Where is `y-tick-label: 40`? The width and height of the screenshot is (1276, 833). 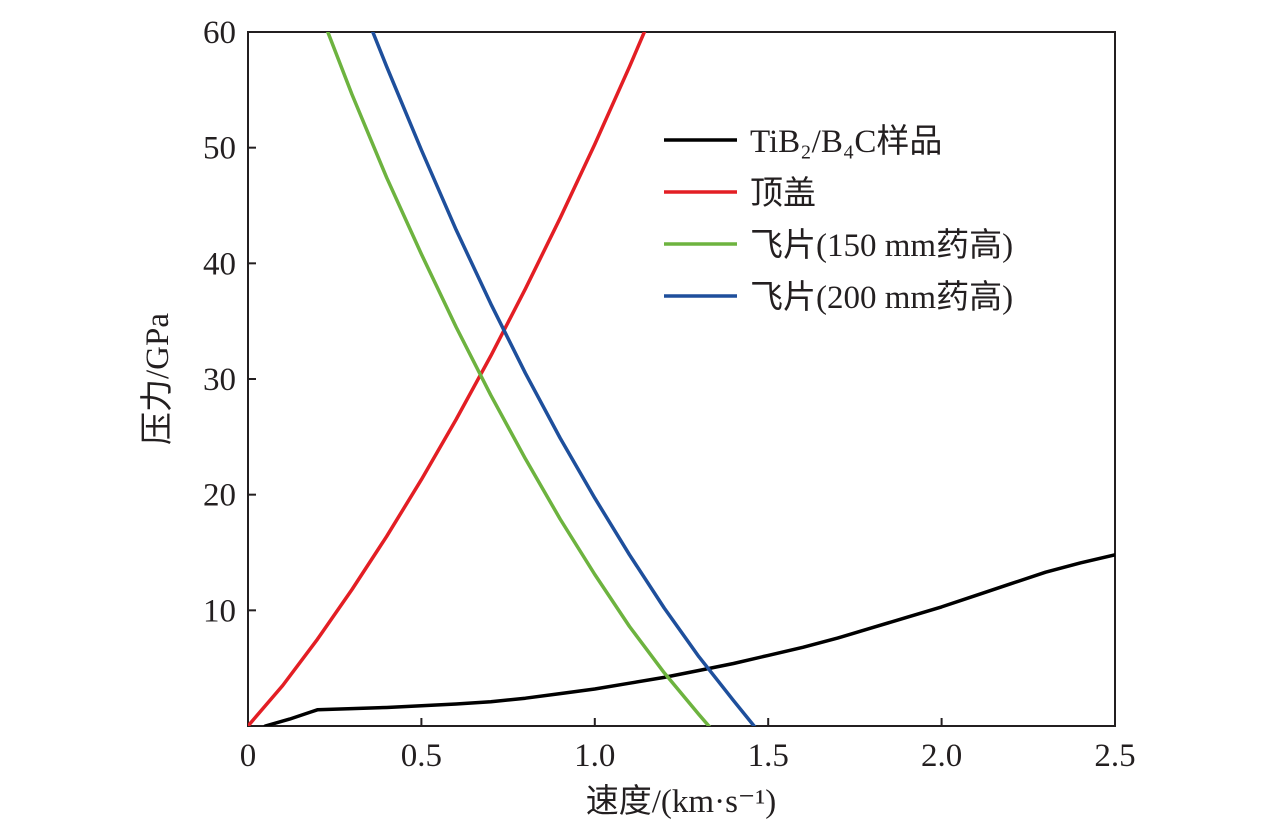 y-tick-label: 40 is located at coordinates (219, 264).